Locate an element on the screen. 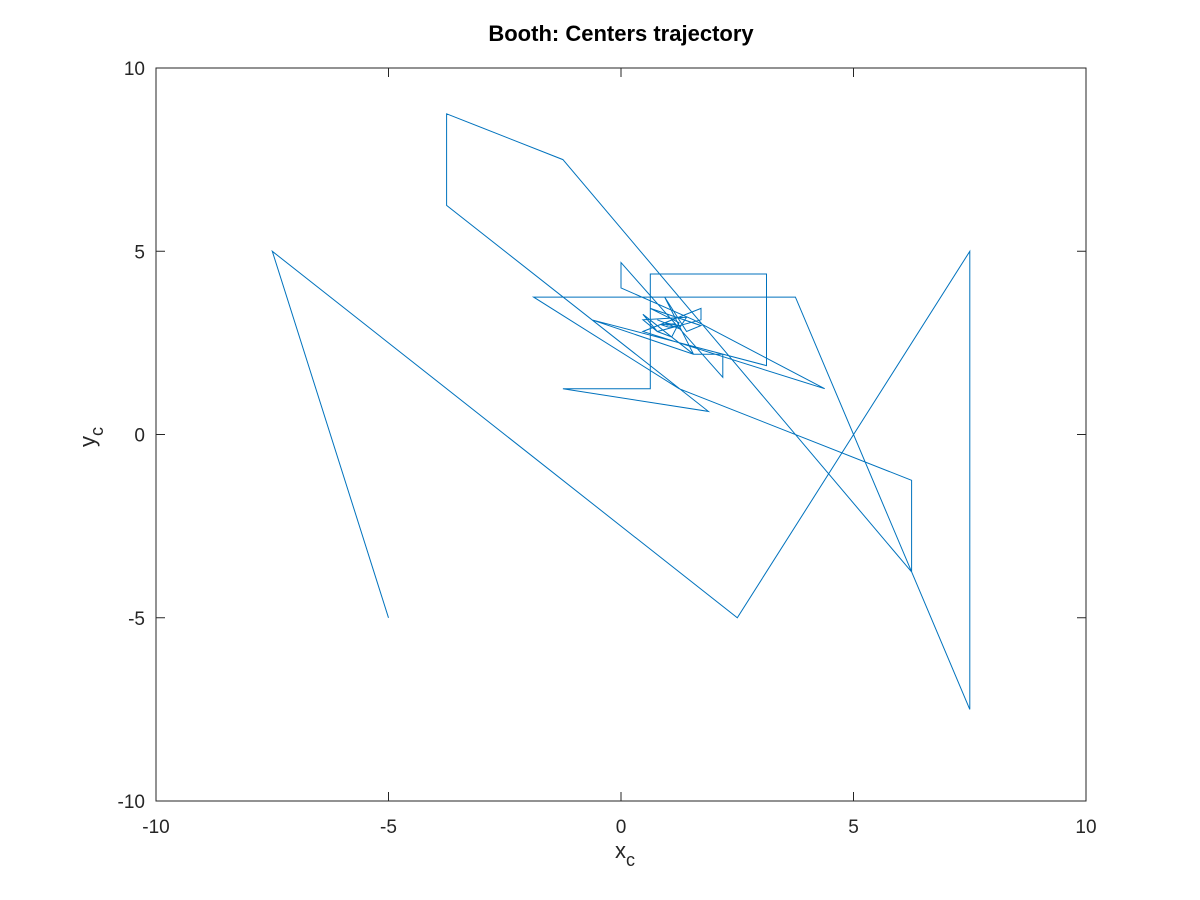 The width and height of the screenshot is (1200, 900). x-tick-label: 0 is located at coordinates (621, 827).